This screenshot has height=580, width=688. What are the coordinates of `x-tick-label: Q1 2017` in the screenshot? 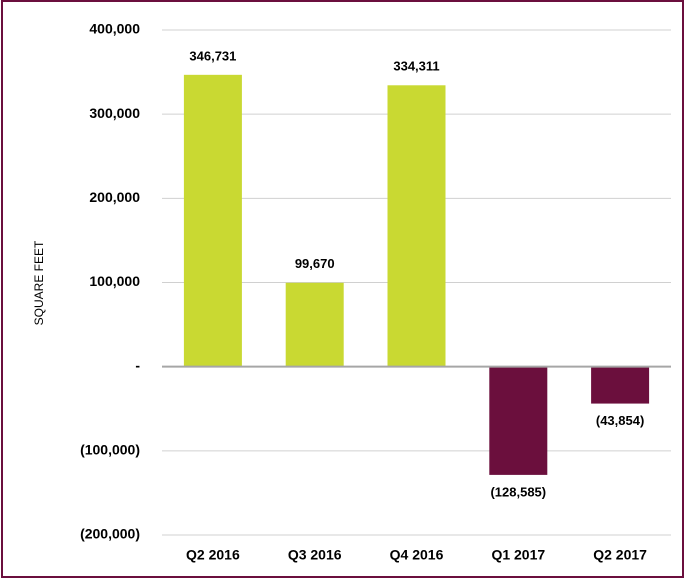 It's located at (518, 555).